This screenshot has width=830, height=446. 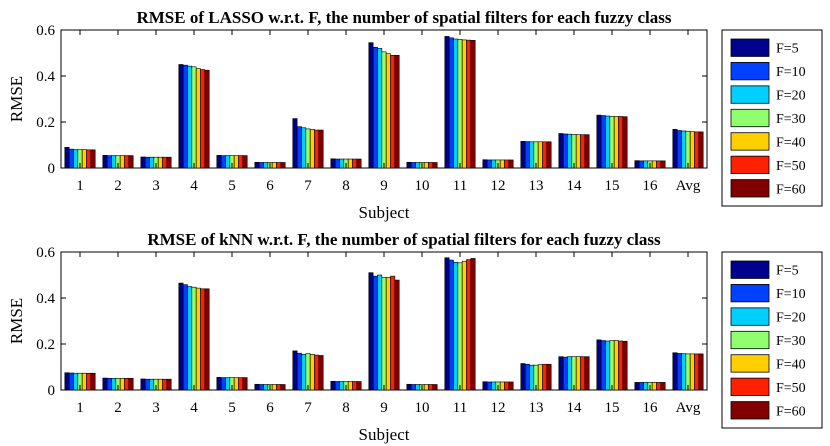 What do you see at coordinates (185, 116) in the screenshot?
I see `bar-4-F=10` at bounding box center [185, 116].